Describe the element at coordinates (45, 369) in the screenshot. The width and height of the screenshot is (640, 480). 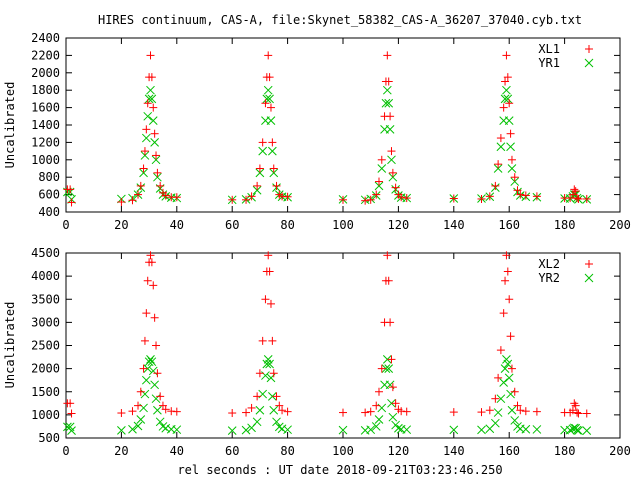
I see `bottom-y-tick-label: 2000` at that location.